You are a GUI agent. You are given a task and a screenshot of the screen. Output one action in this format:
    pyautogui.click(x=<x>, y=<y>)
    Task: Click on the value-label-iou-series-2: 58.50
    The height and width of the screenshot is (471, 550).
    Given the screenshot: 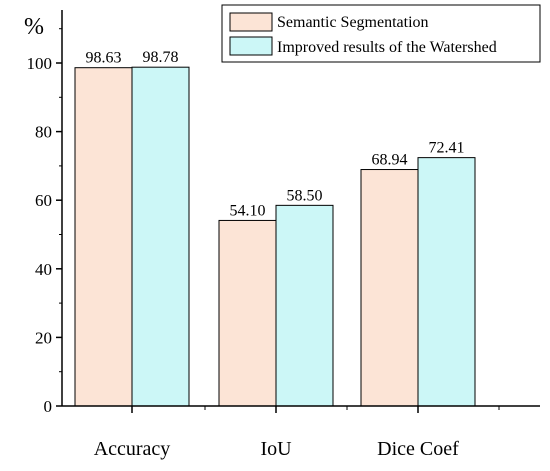 What is the action you would take?
    pyautogui.click(x=305, y=195)
    